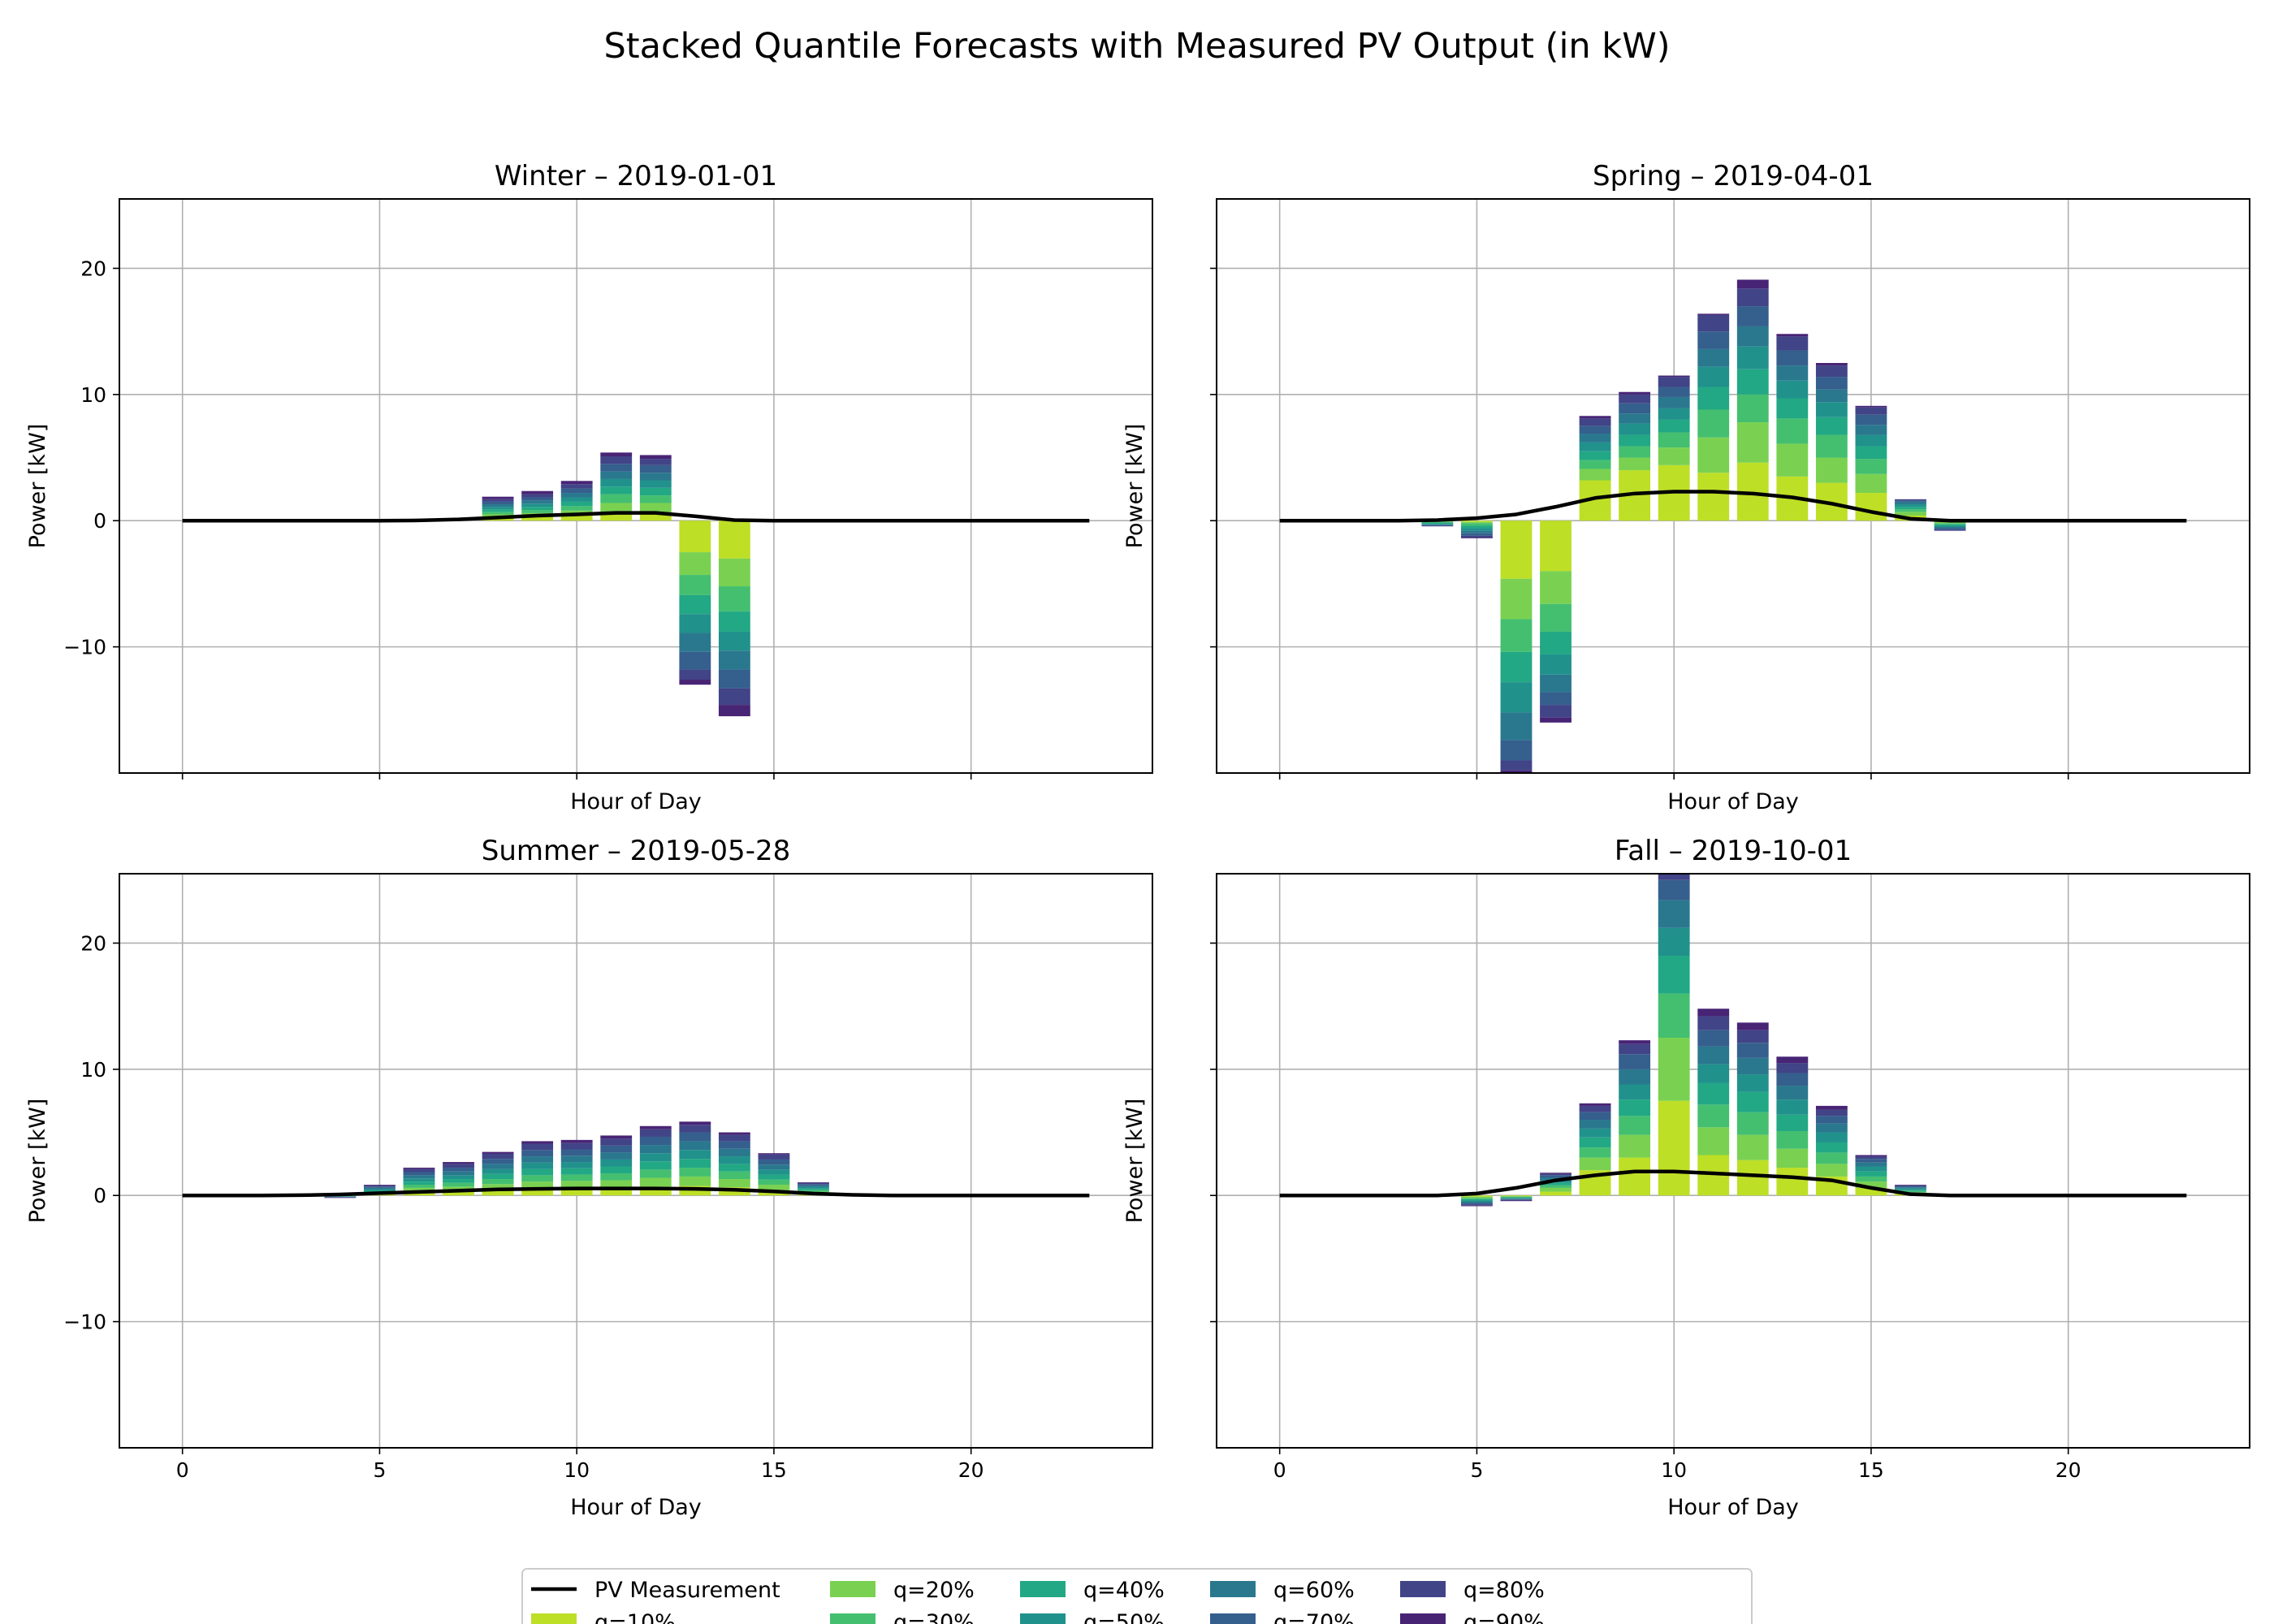 This screenshot has height=1624, width=2274. I want to click on x-tick-label: 15, so click(1871, 1470).